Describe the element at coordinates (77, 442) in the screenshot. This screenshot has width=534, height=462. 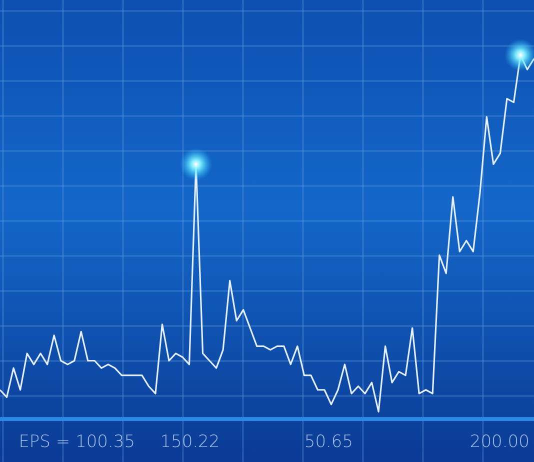
I see `text: EPS = 100.35` at that location.